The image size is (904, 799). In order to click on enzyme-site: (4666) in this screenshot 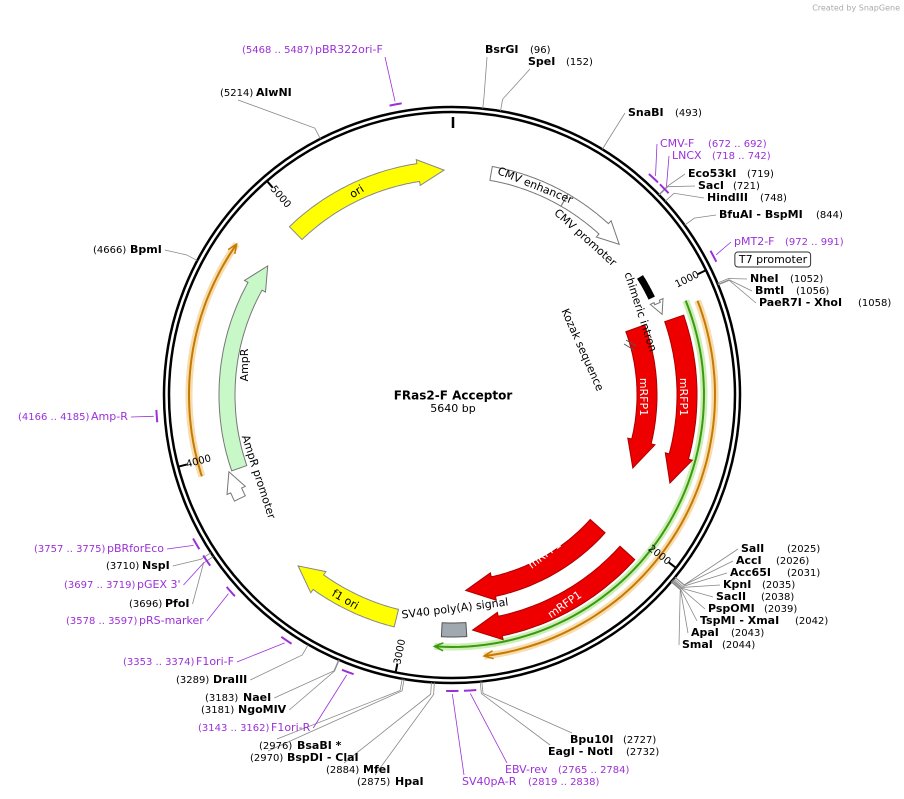, I will do `click(109, 250)`.